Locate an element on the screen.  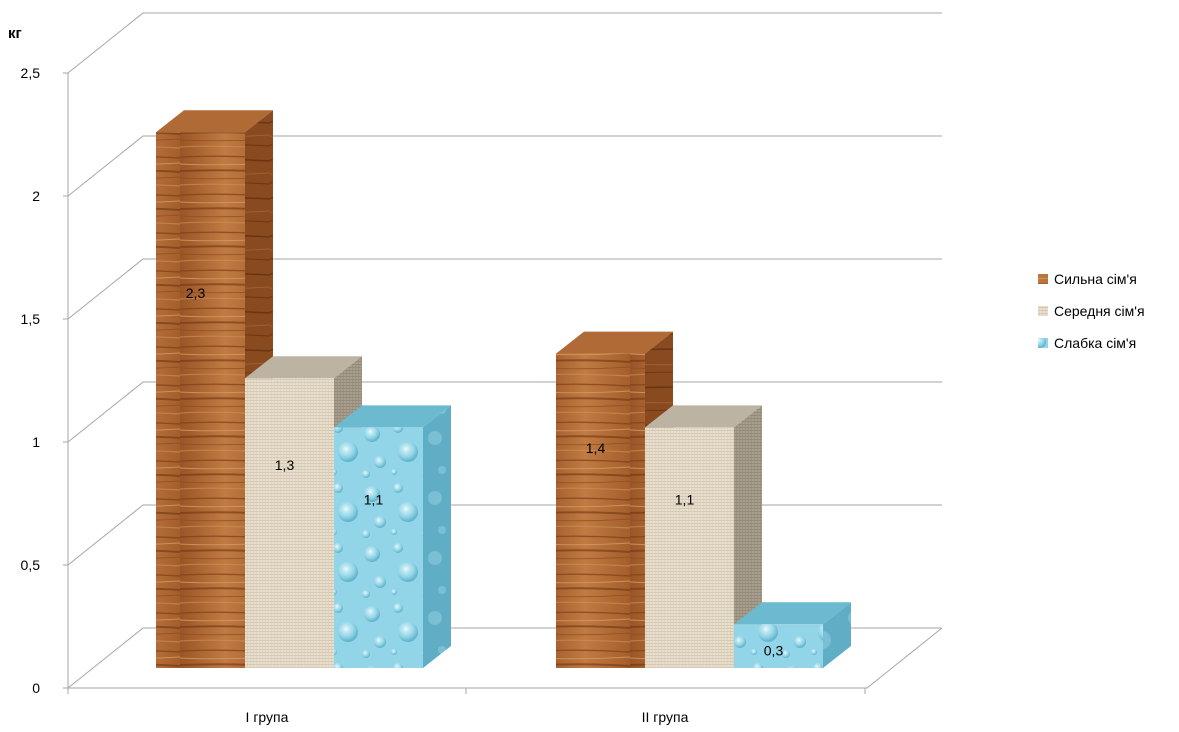
y-tick-label: 0,5 is located at coordinates (31, 565).